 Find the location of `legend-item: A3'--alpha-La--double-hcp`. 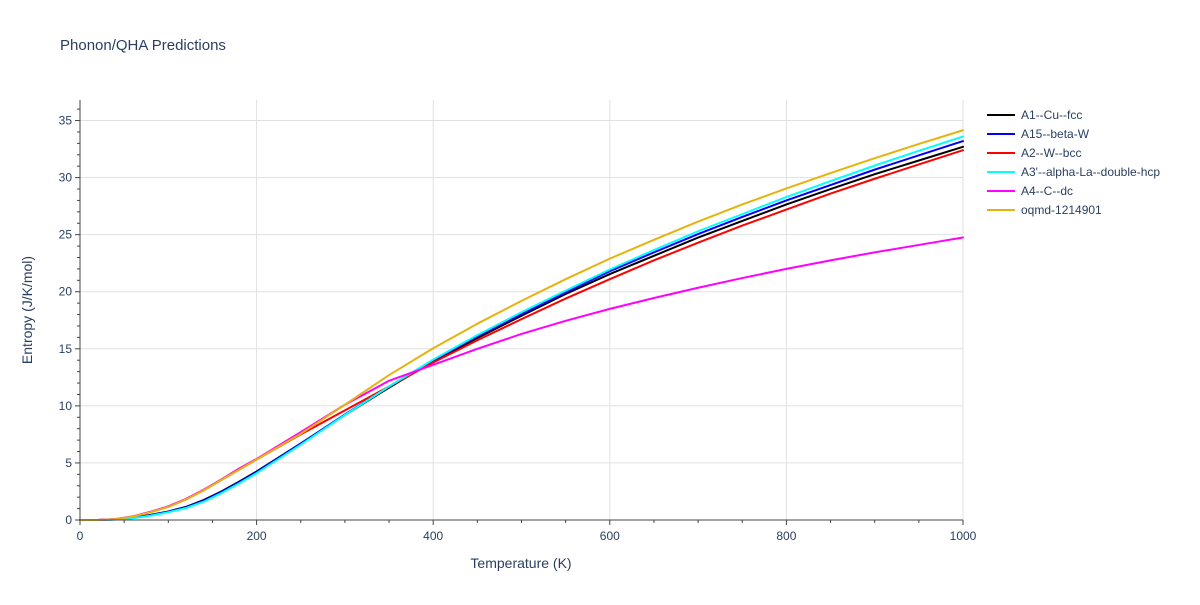

legend-item: A3'--alpha-La--double-hcp is located at coordinates (1073, 172).